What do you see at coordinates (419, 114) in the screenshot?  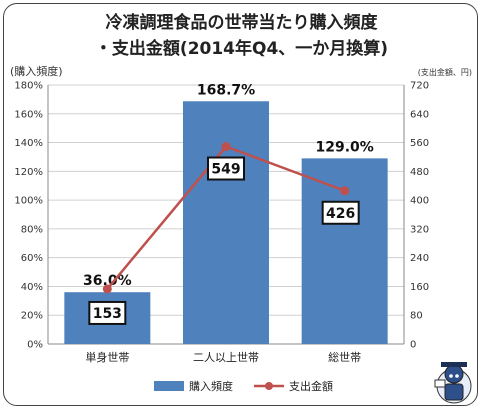 I see `right-tick-label: 640` at bounding box center [419, 114].